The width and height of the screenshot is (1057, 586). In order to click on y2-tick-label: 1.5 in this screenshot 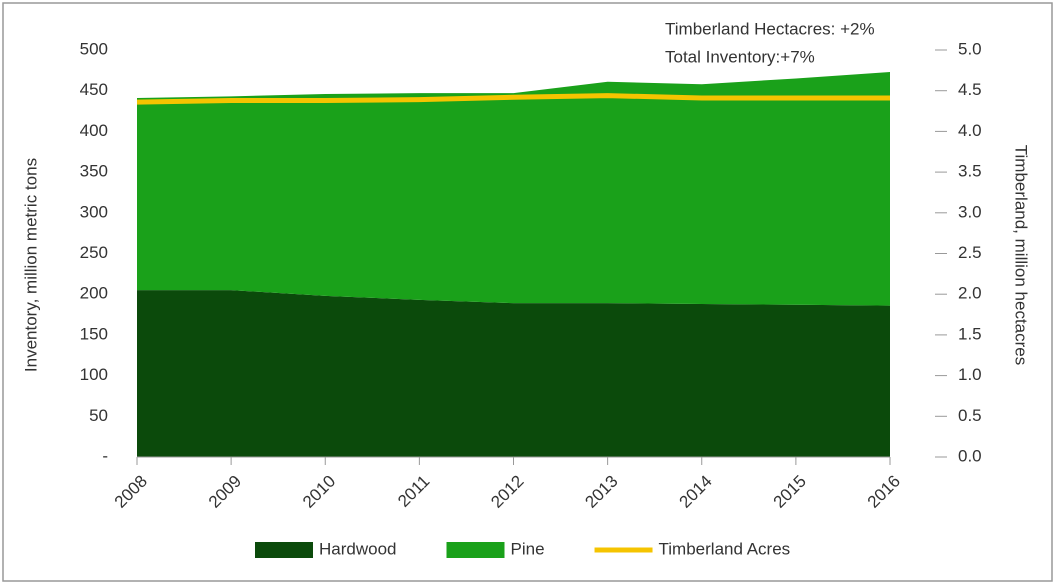, I will do `click(970, 333)`.